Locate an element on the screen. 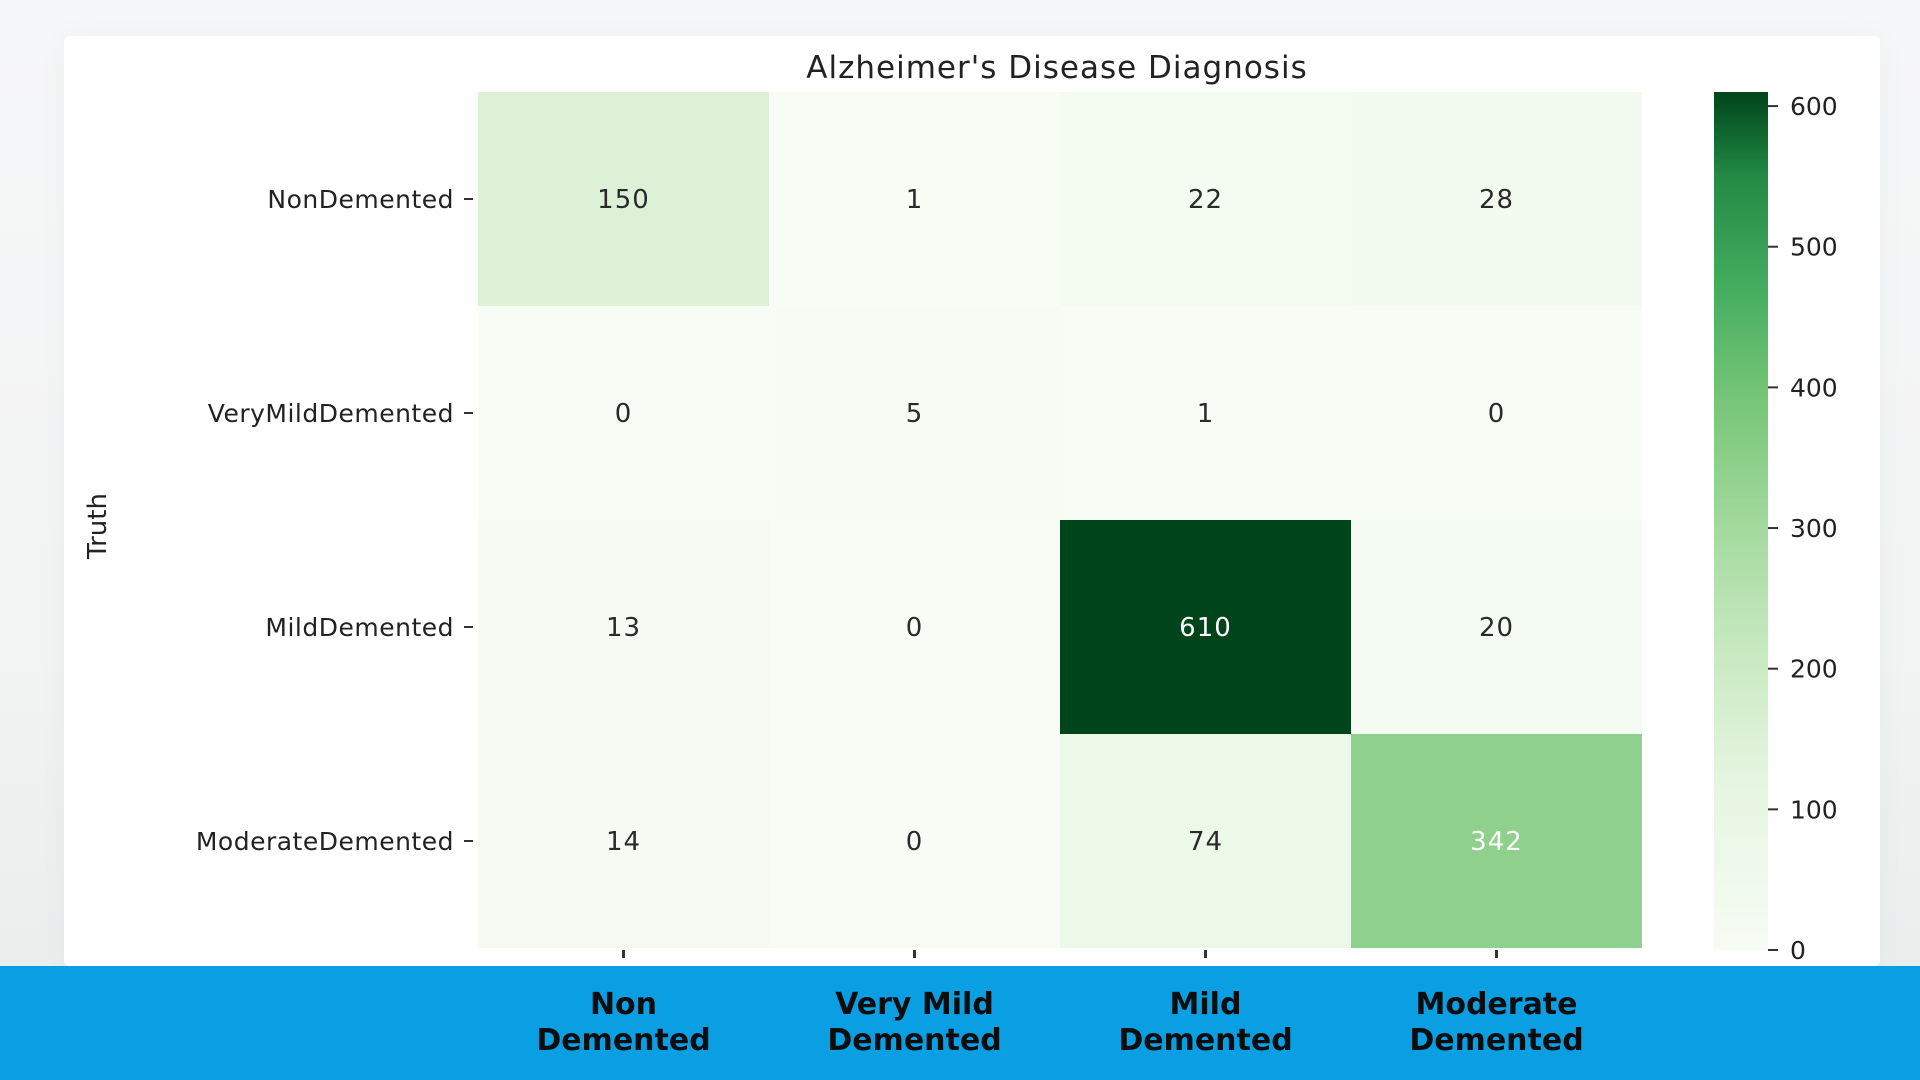  colorbar-tick-label: 300 is located at coordinates (1814, 528).